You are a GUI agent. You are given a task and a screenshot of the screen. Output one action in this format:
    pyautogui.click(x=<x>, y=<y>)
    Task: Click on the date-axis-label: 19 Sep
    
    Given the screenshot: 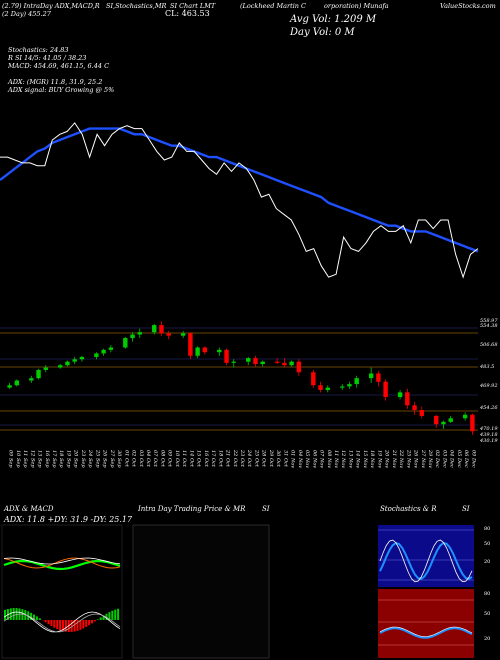 What is the action you would take?
    pyautogui.click(x=68, y=459)
    